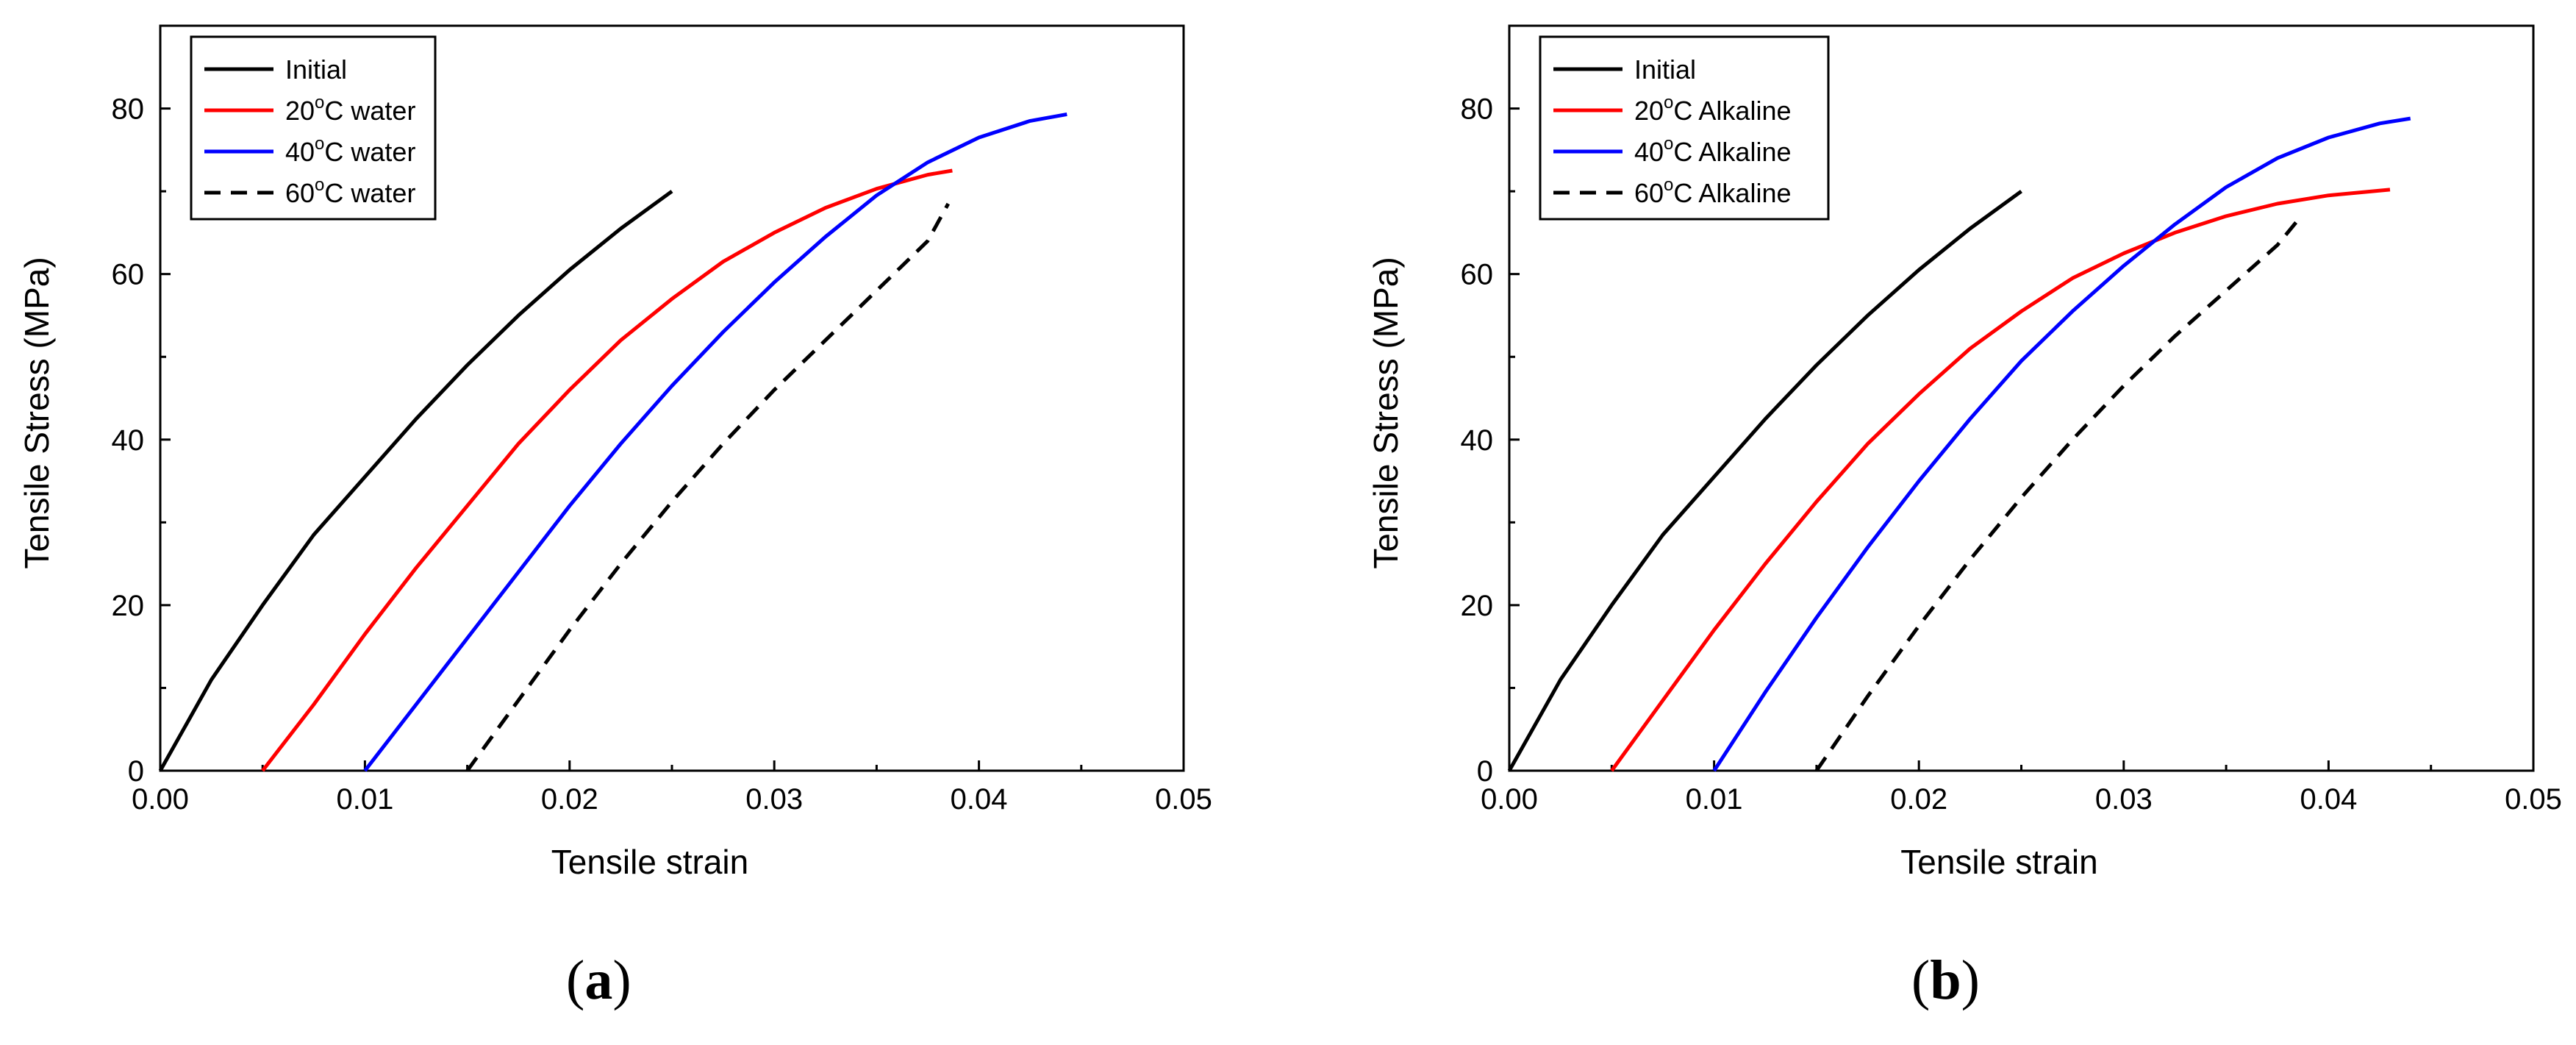 This screenshot has width=2576, height=1045. What do you see at coordinates (350, 191) in the screenshot?
I see `legend-label-3: 60oC water` at bounding box center [350, 191].